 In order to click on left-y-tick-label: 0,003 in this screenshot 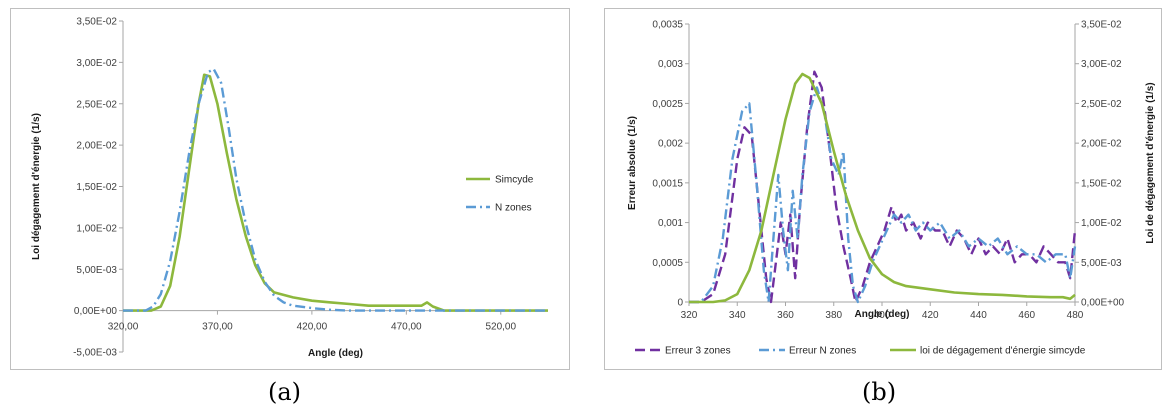, I will do `click(670, 64)`.